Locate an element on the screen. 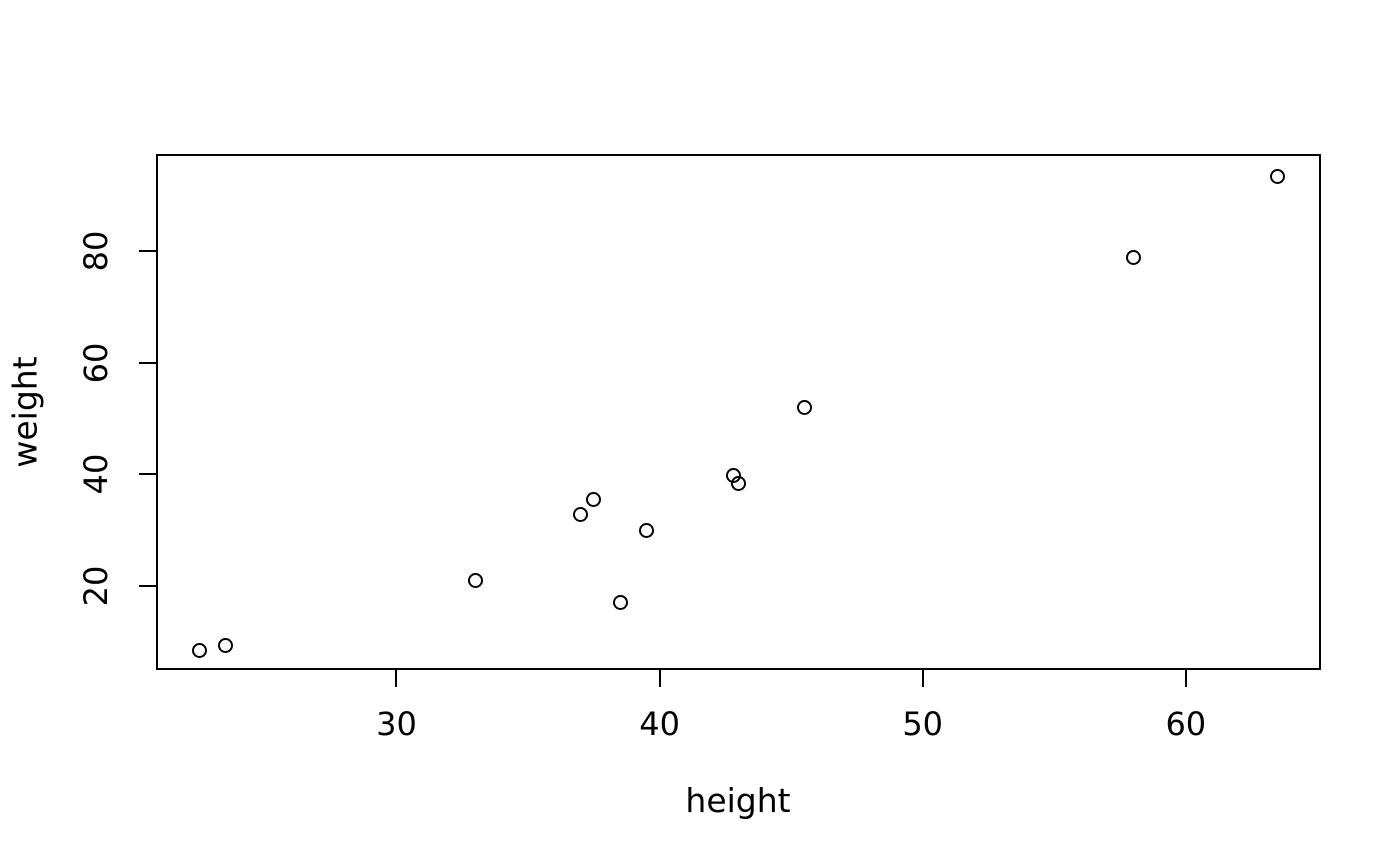  y-axis-tick-label: 20 is located at coordinates (96, 586).